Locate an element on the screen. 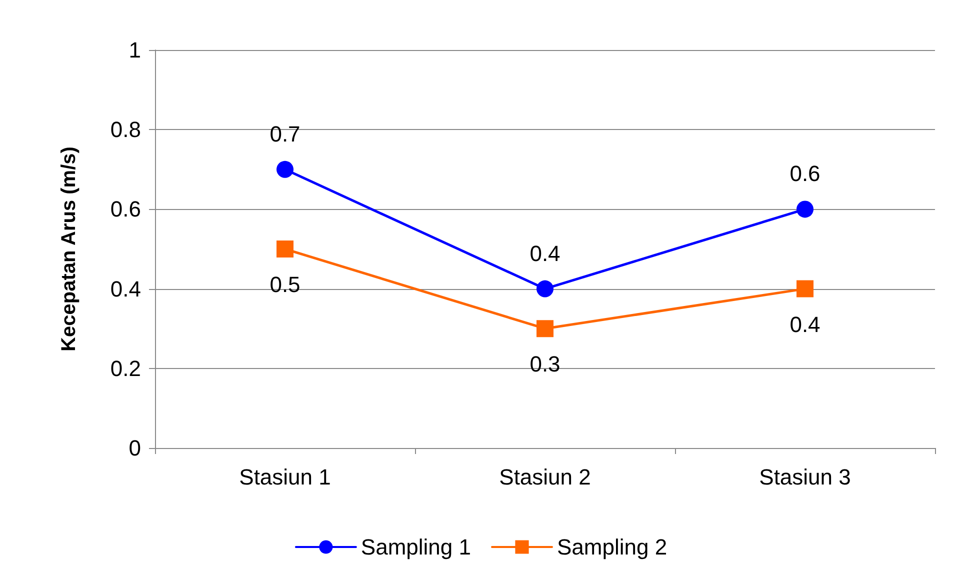 This screenshot has width=962, height=581. legend-label: Sampling 1 is located at coordinates (416, 547).